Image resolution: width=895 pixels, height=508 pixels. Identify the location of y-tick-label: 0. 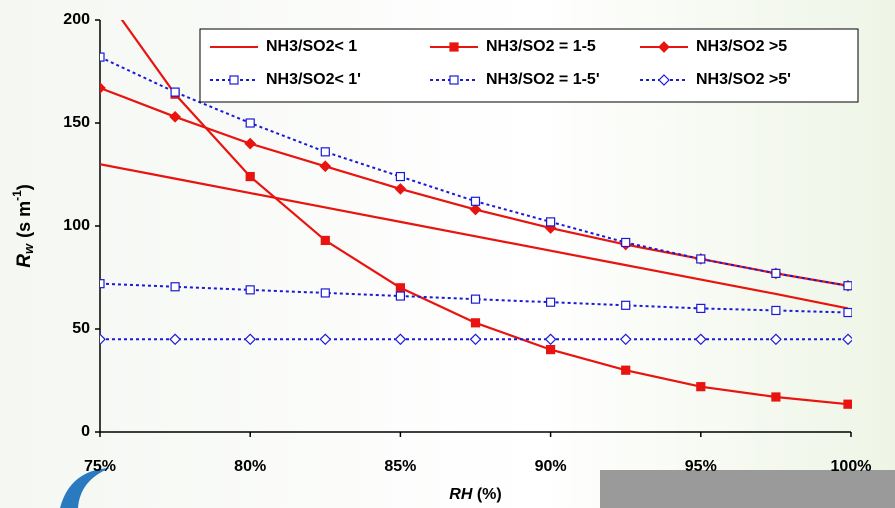
(85, 431).